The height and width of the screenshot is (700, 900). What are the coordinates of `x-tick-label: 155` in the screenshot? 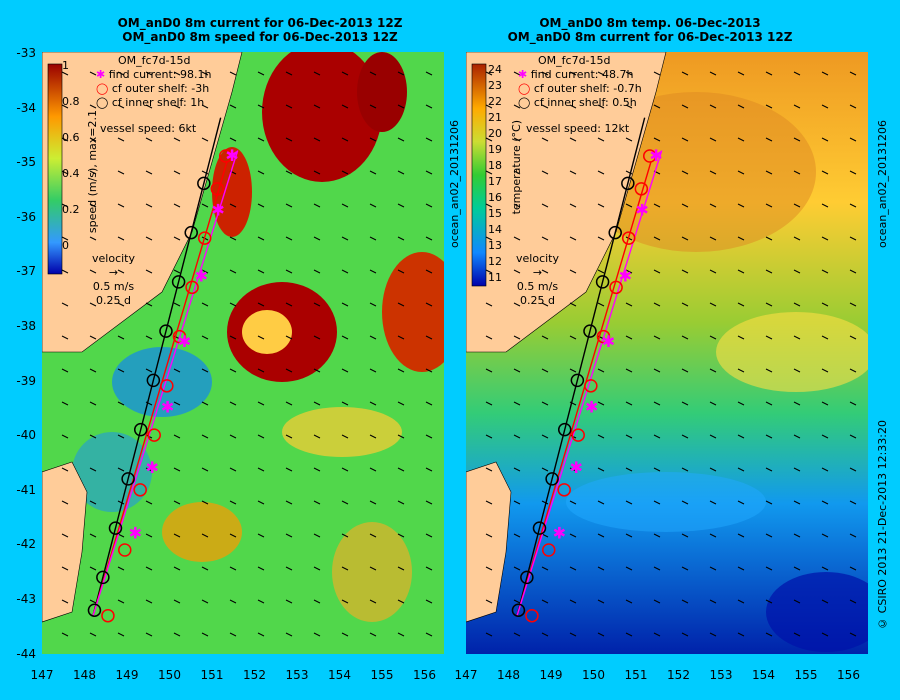 It's located at (382, 675).